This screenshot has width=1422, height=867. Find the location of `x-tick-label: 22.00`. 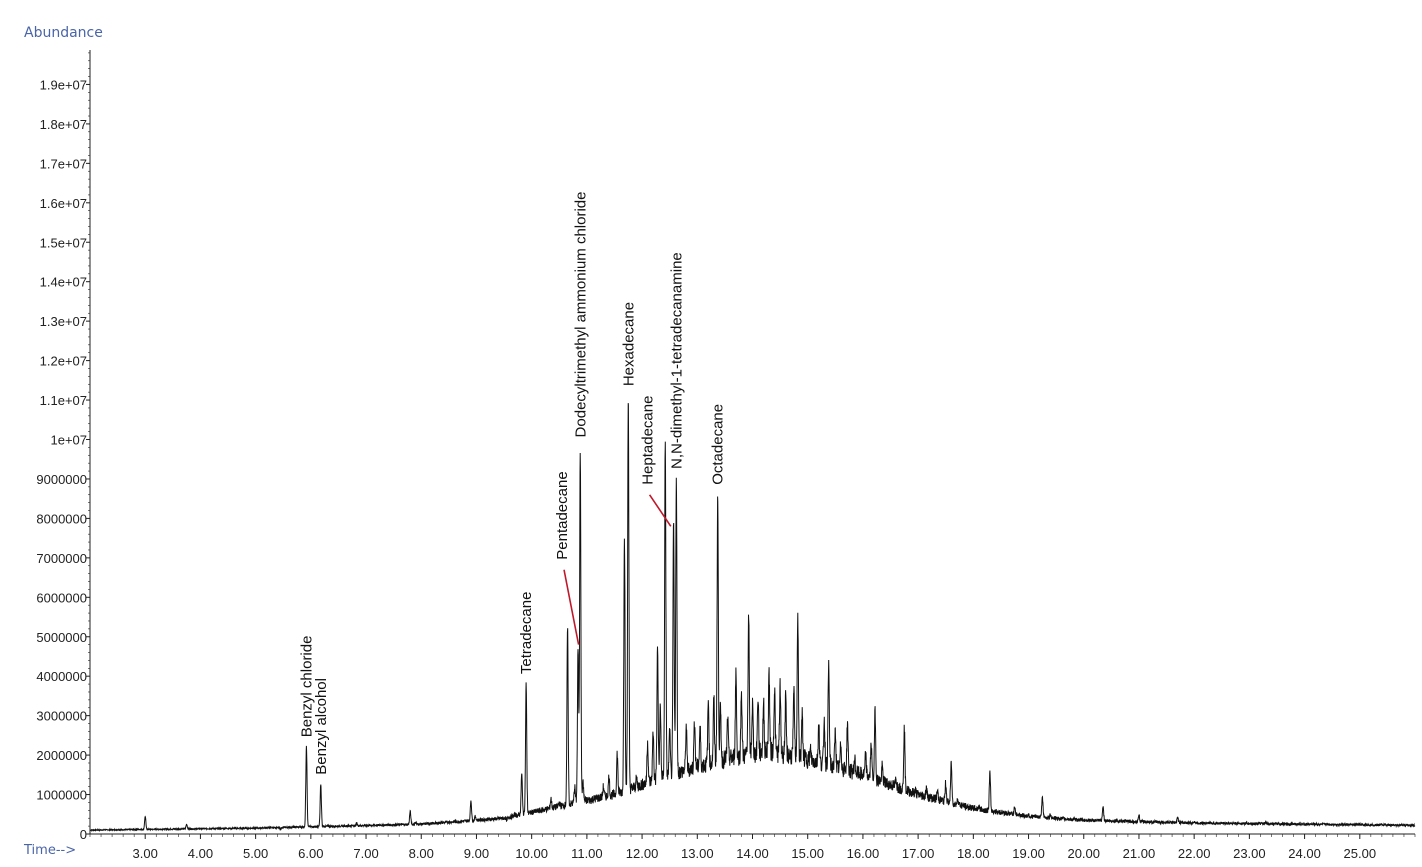

x-tick-label: 22.00 is located at coordinates (1194, 853).